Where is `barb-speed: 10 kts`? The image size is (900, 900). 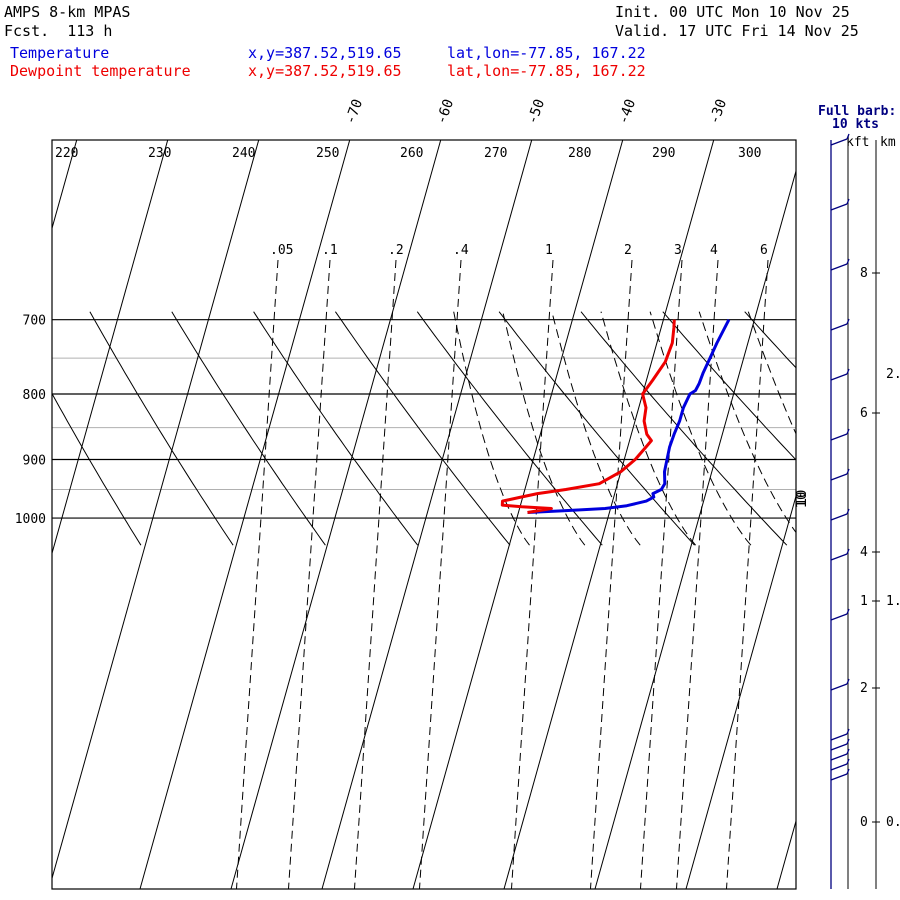
barb-speed: 10 kts is located at coordinates (855, 124).